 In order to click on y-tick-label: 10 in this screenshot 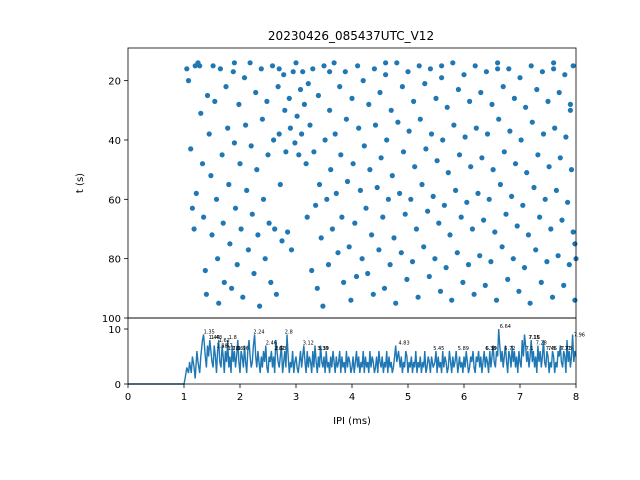, I will do `click(114, 330)`.